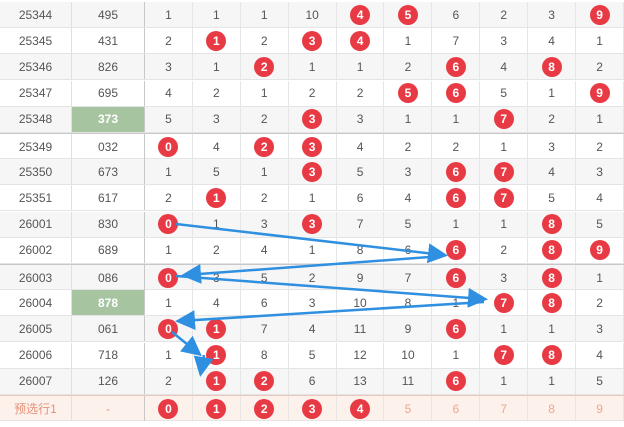 The width and height of the screenshot is (624, 427). Describe the element at coordinates (551, 250) in the screenshot. I see `hit-ball: 8` at that location.